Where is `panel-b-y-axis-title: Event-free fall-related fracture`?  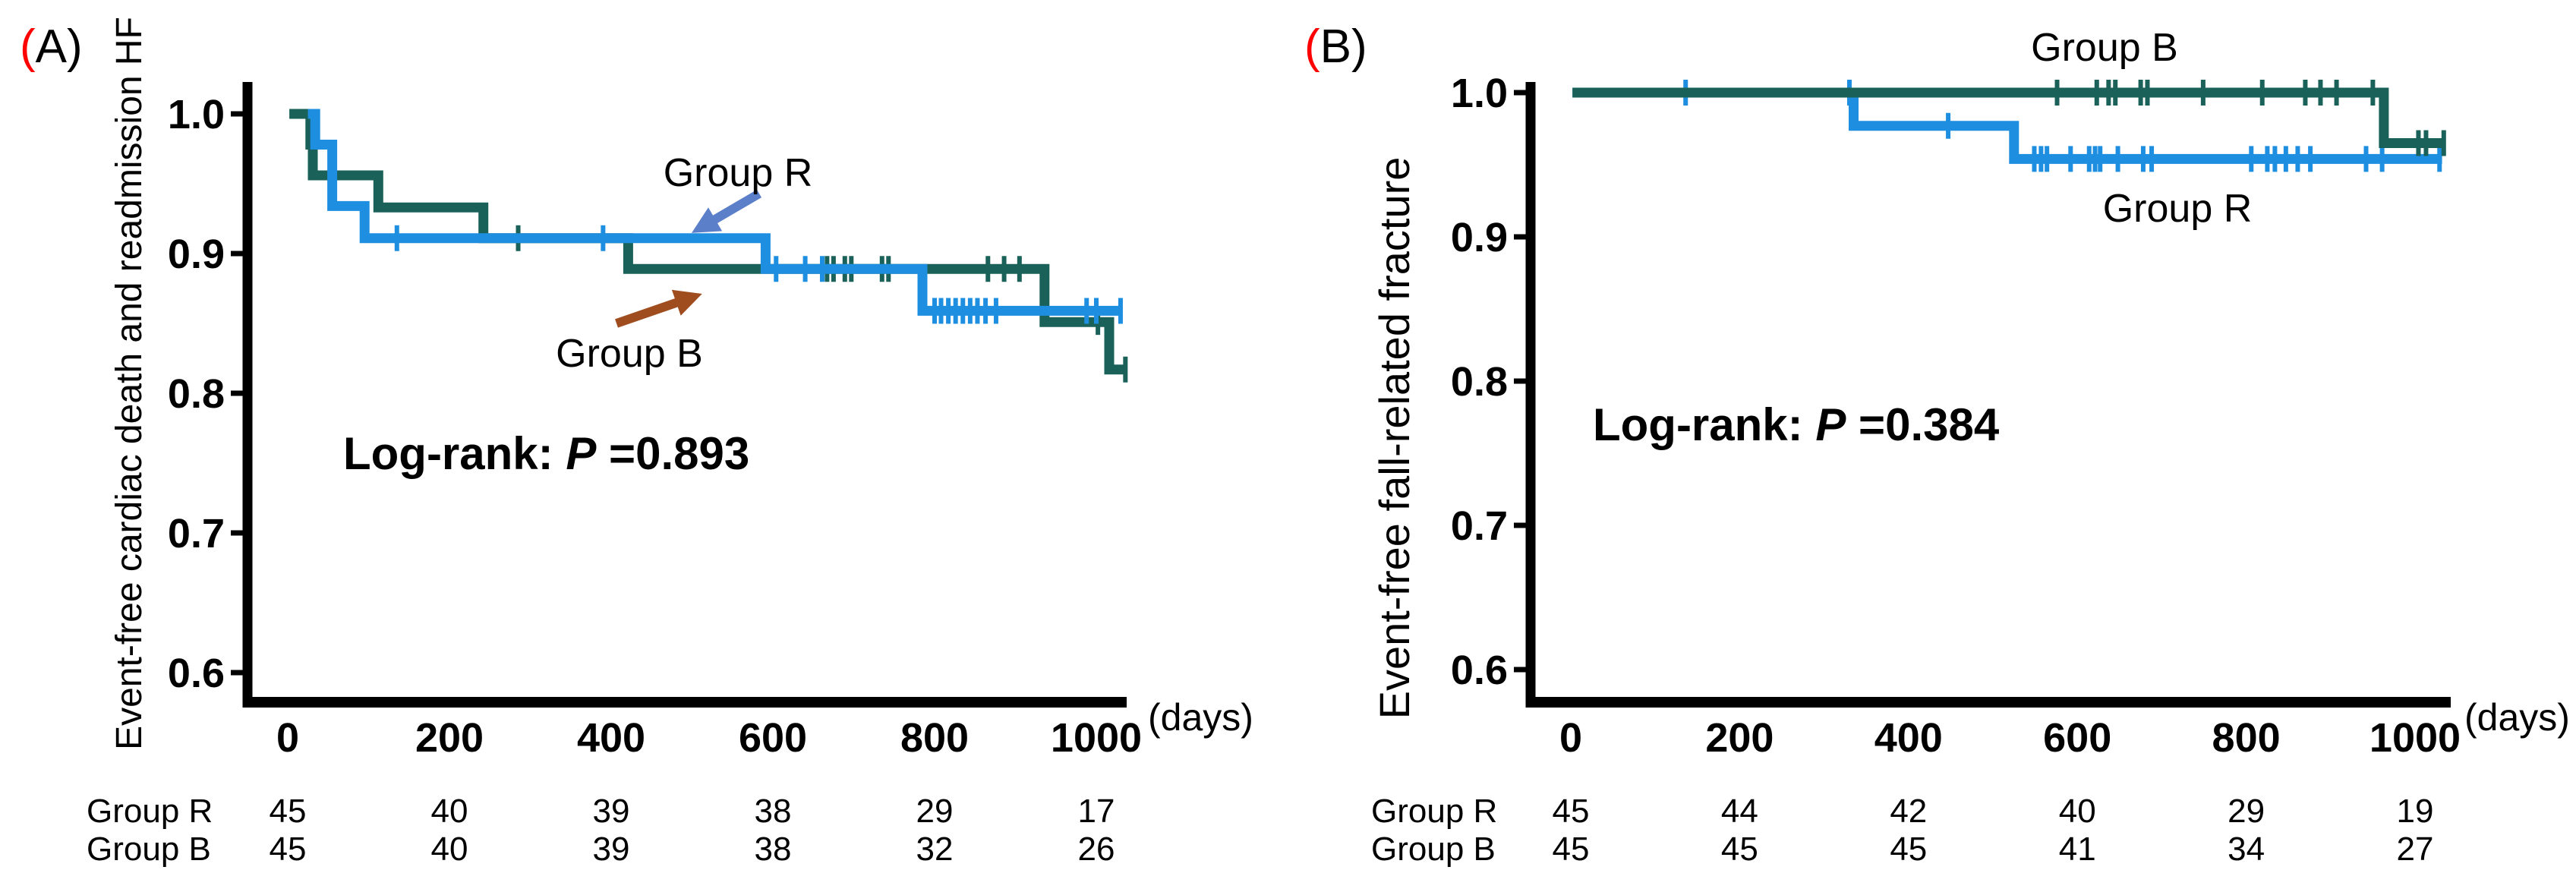 panel-b-y-axis-title: Event-free fall-related fracture is located at coordinates (1394, 438).